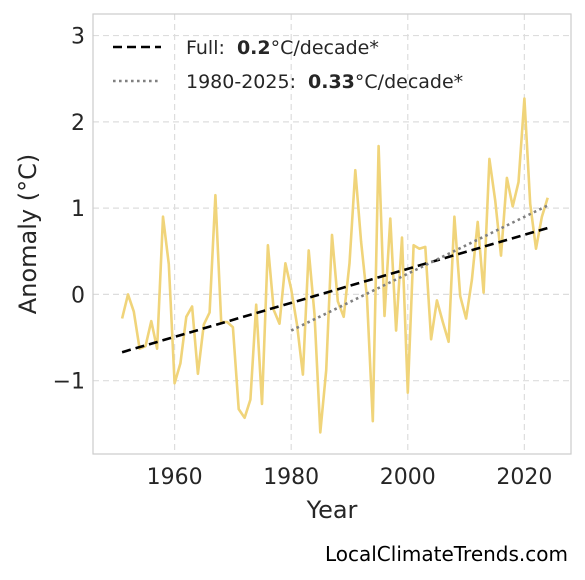  I want to click on watermark: LocalClimateTrends.com, so click(446, 554).